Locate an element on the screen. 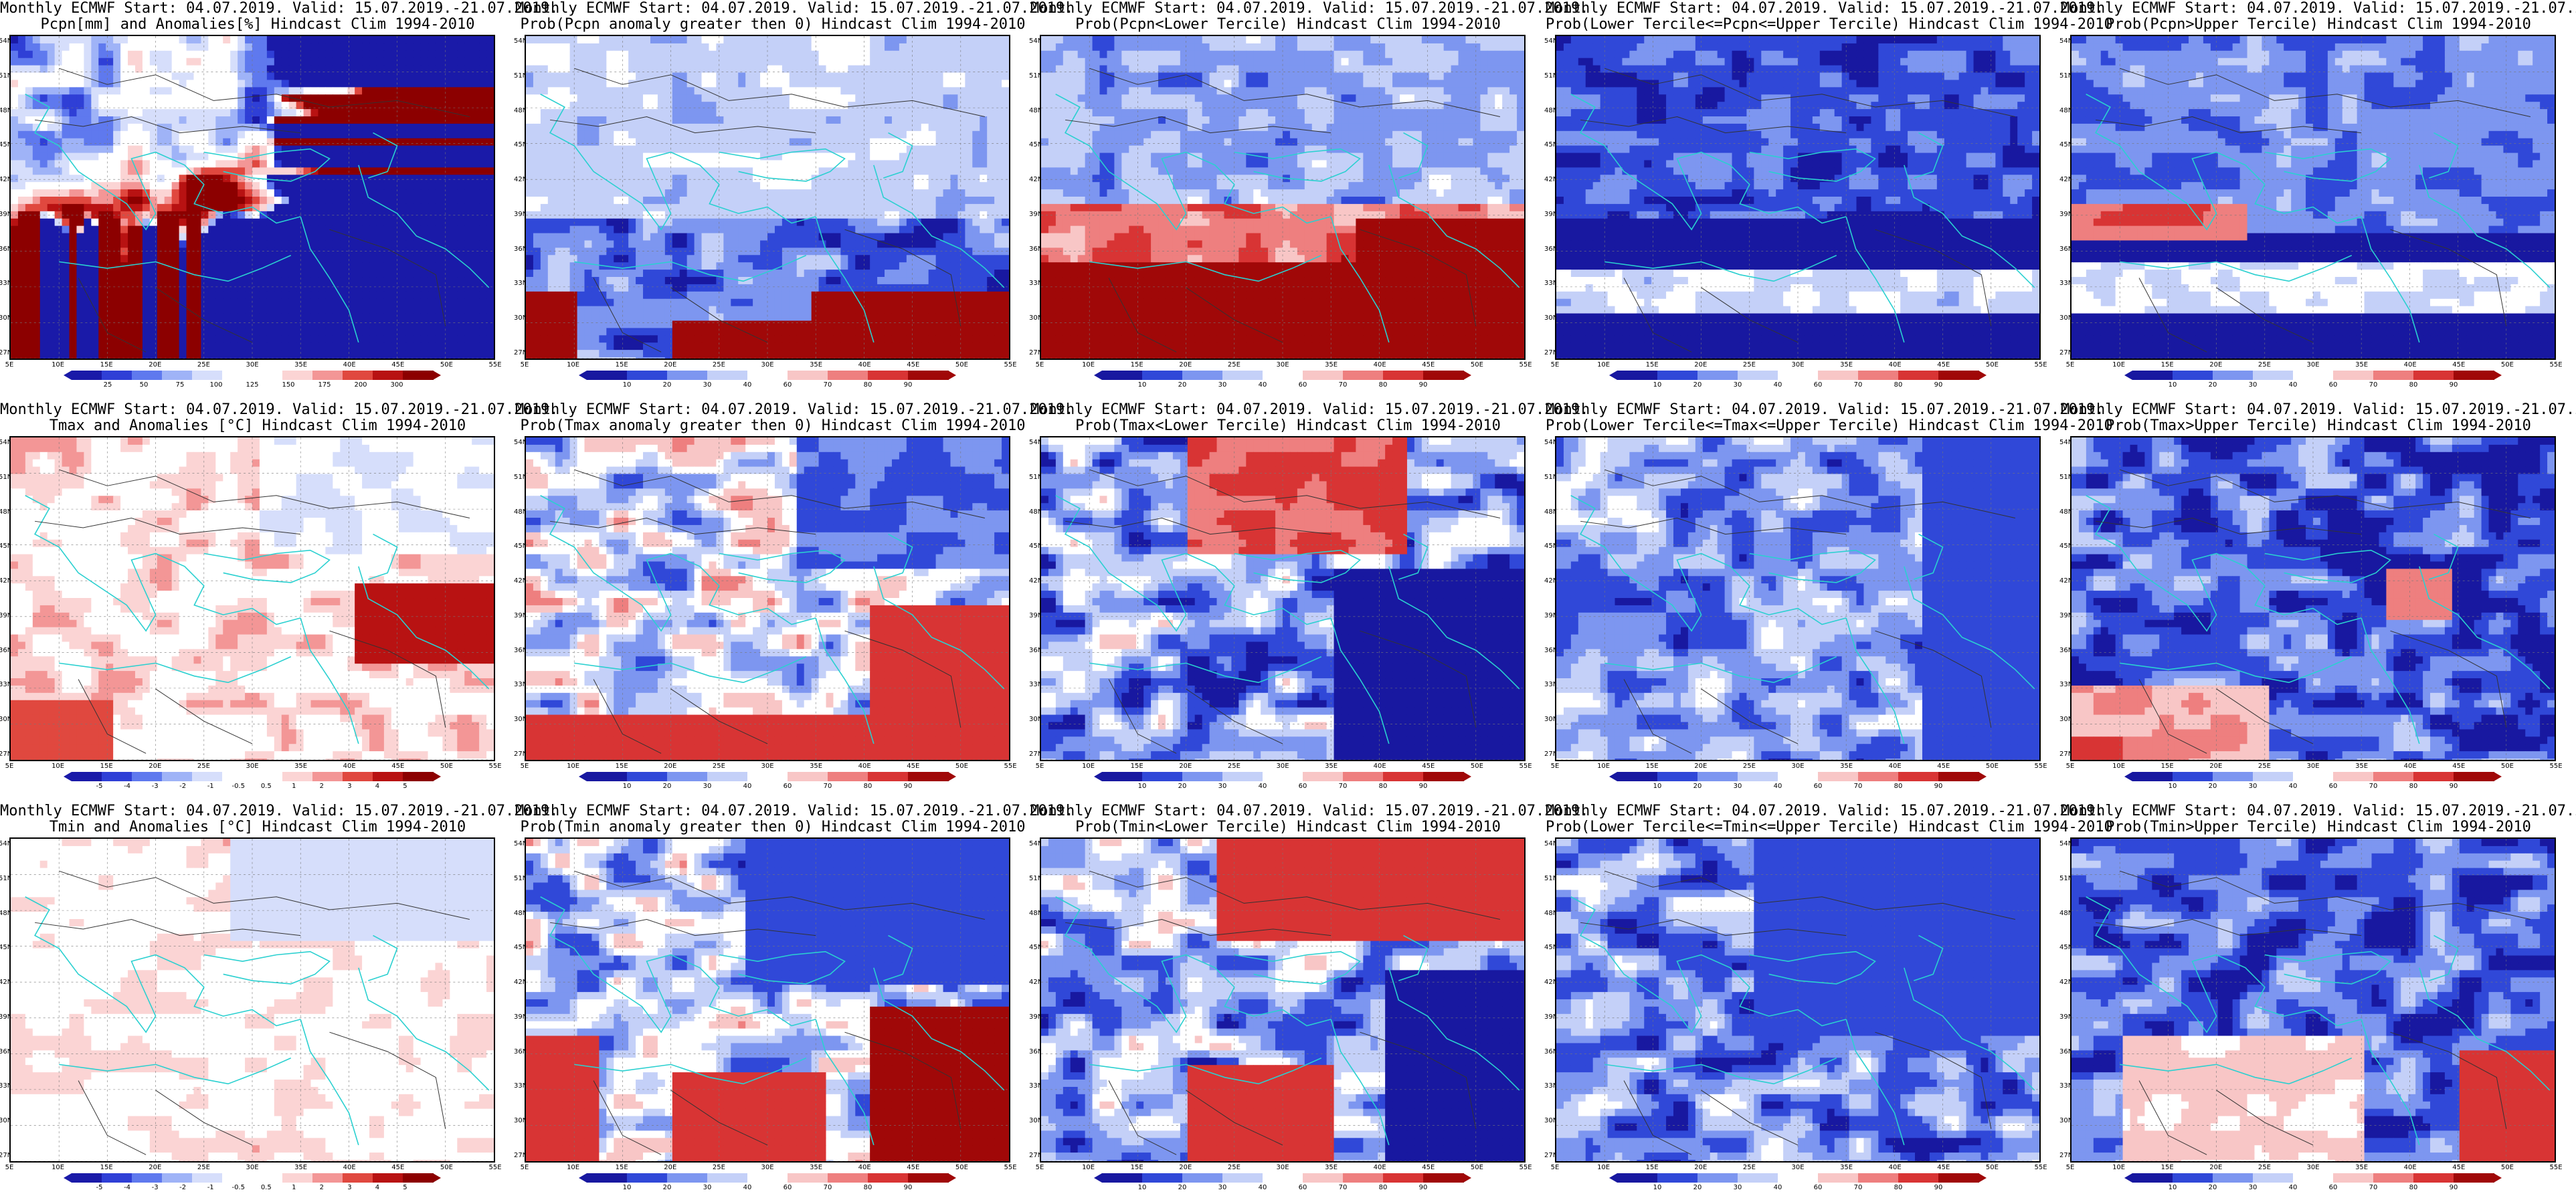 Image resolution: width=2576 pixels, height=1204 pixels. colorbar-label: 80 is located at coordinates (2413, 385).